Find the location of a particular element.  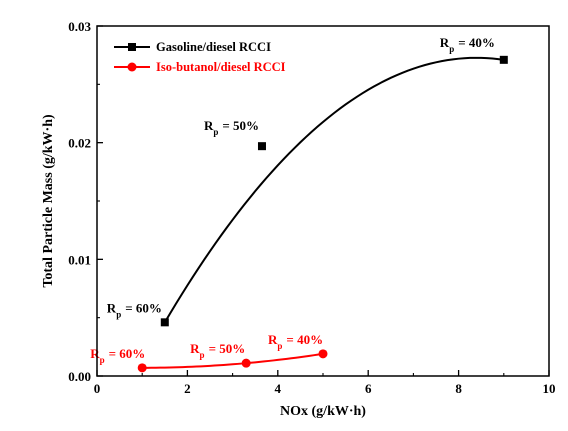

x-axis-title: NOx (g/kW·h) is located at coordinates (323, 411).